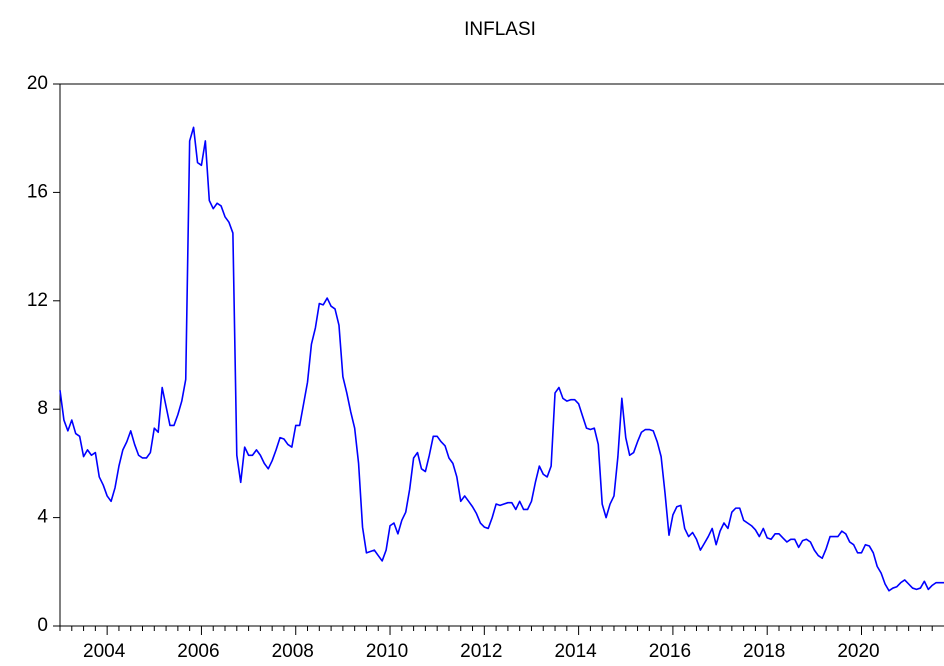 The width and height of the screenshot is (944, 666). Describe the element at coordinates (37, 83) in the screenshot. I see `y-tick-label: 20` at that location.